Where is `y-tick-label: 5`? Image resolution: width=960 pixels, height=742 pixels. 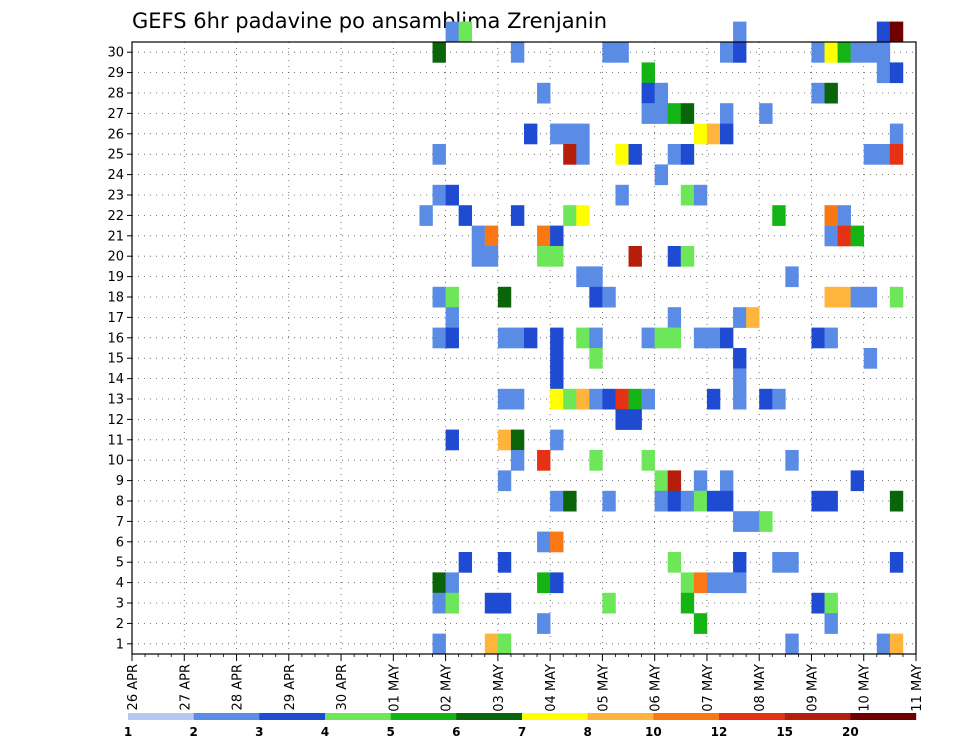
y-tick-label: 5 is located at coordinates (120, 563).